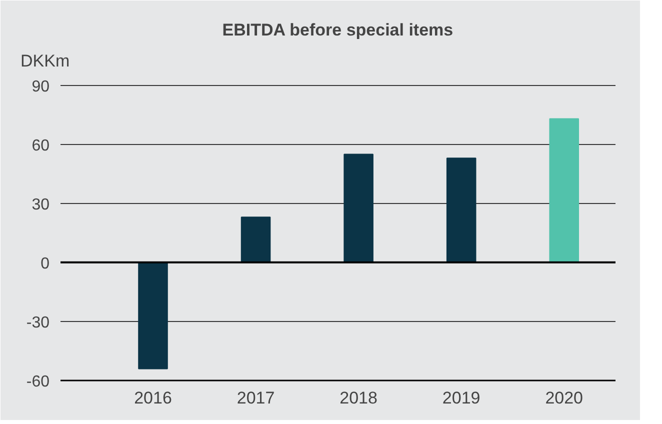 The height and width of the screenshot is (424, 662). What do you see at coordinates (461, 398) in the screenshot?
I see `x-tick-label: 2019` at bounding box center [461, 398].